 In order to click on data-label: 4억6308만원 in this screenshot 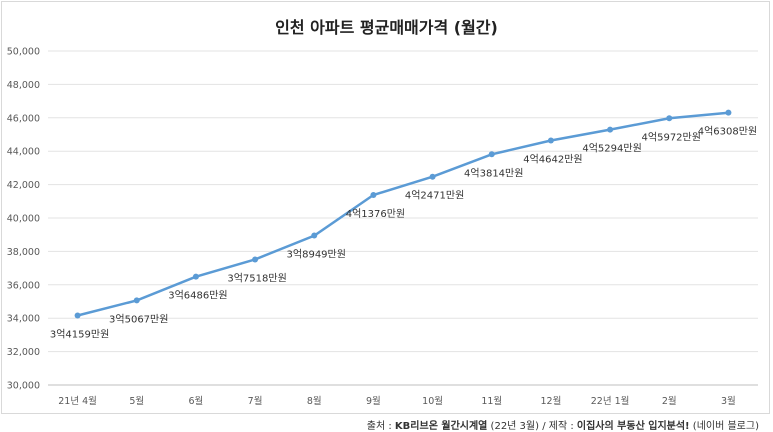, I will do `click(727, 132)`.